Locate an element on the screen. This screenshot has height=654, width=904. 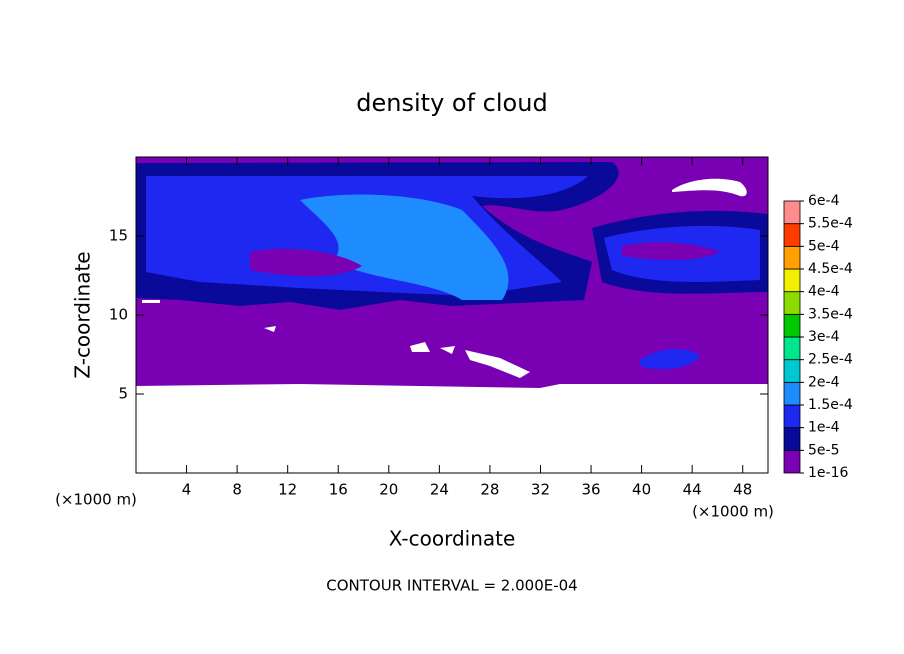
chart-title: density of cloud is located at coordinates (451, 103).